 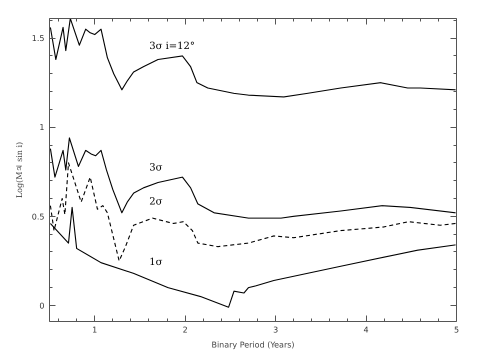 I want to click on series-label: 1σ, so click(x=156, y=262).